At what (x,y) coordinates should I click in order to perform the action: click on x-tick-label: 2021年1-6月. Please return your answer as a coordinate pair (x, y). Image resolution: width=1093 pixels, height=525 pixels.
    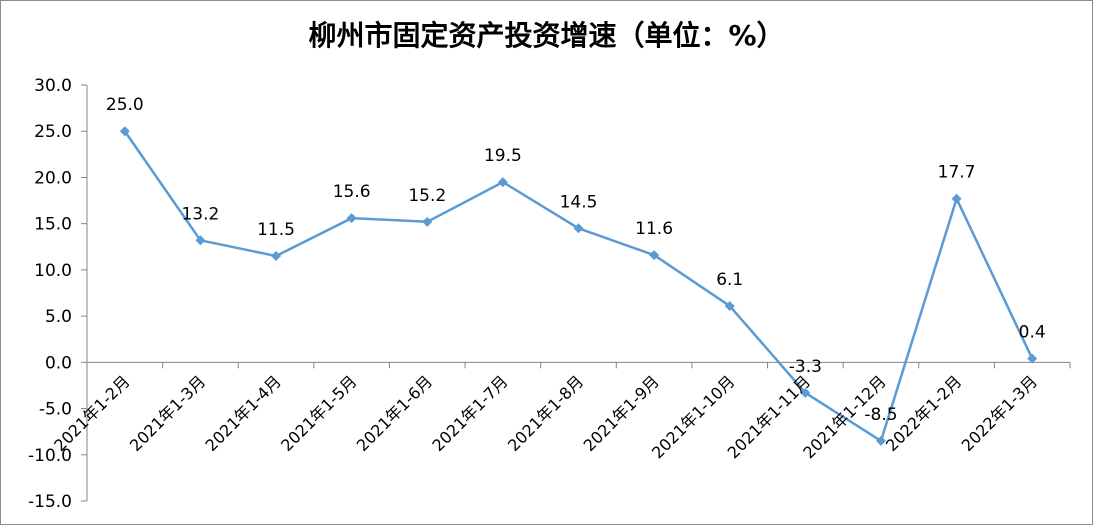
    Looking at the image, I should click on (394, 413).